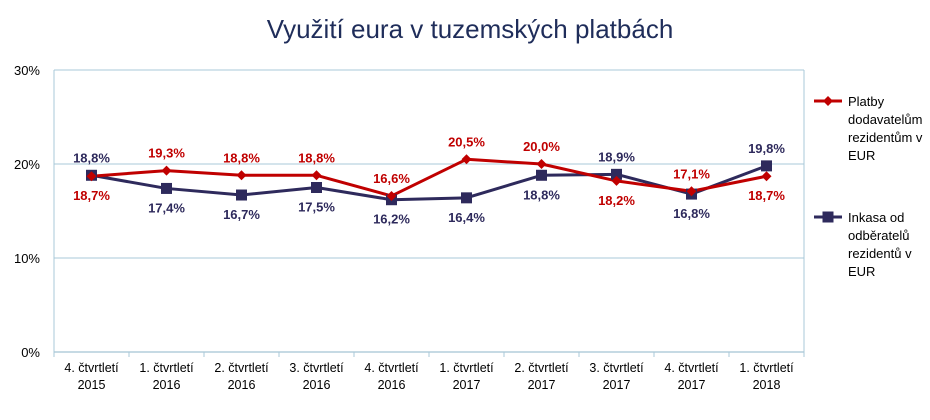  What do you see at coordinates (30, 352) in the screenshot?
I see `y-tick-label: 0%` at bounding box center [30, 352].